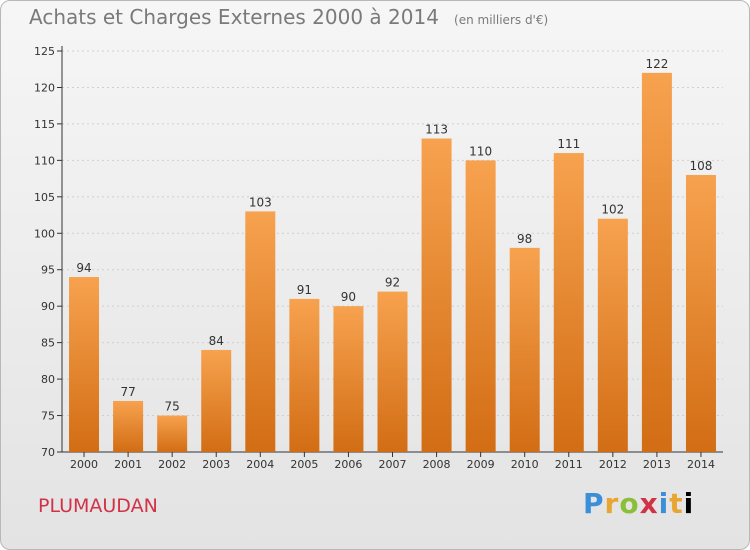 The height and width of the screenshot is (550, 750). I want to click on x-tick-label-2008: 2008, so click(437, 464).